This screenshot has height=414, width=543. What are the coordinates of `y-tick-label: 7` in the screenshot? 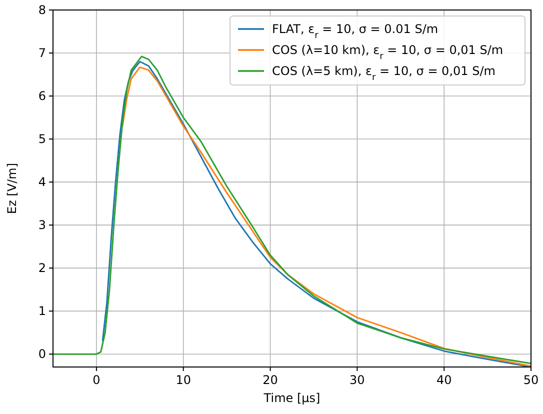 It's located at (42, 53).